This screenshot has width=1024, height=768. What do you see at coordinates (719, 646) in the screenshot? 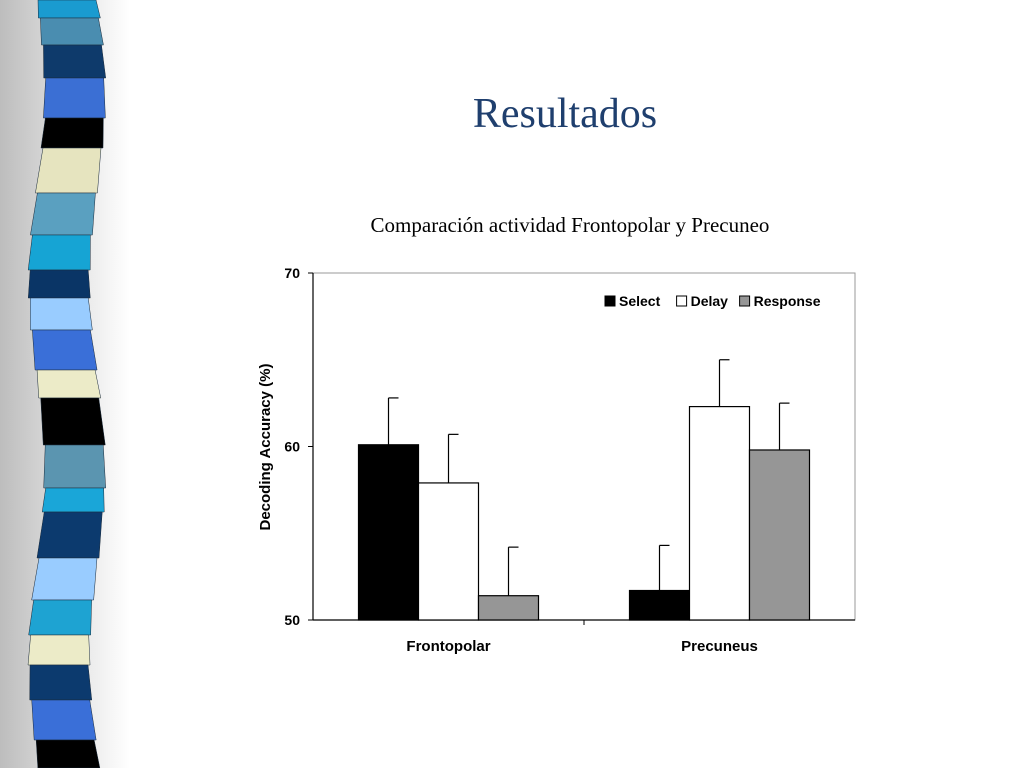
I see `x-tick-label: Precuneus` at bounding box center [719, 646].